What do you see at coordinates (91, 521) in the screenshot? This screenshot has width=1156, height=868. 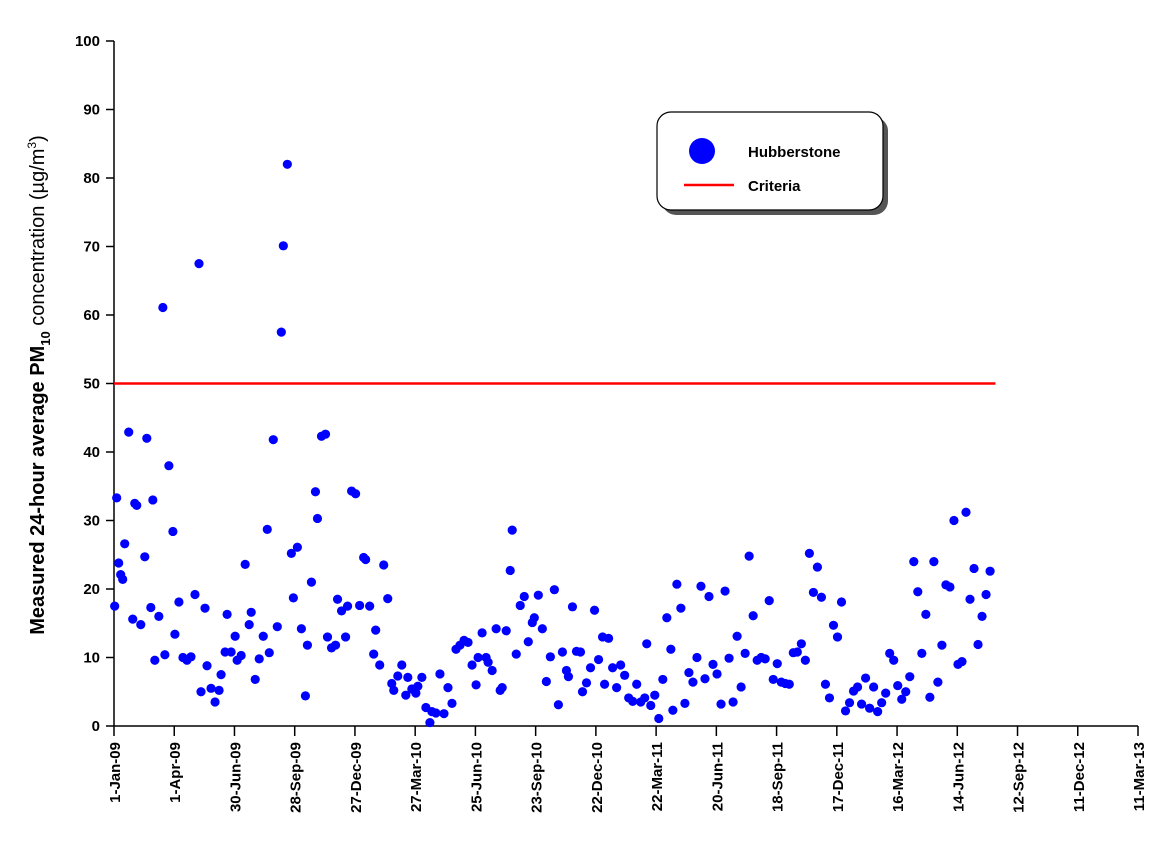 I see `y-tick-label: 30` at bounding box center [91, 521].